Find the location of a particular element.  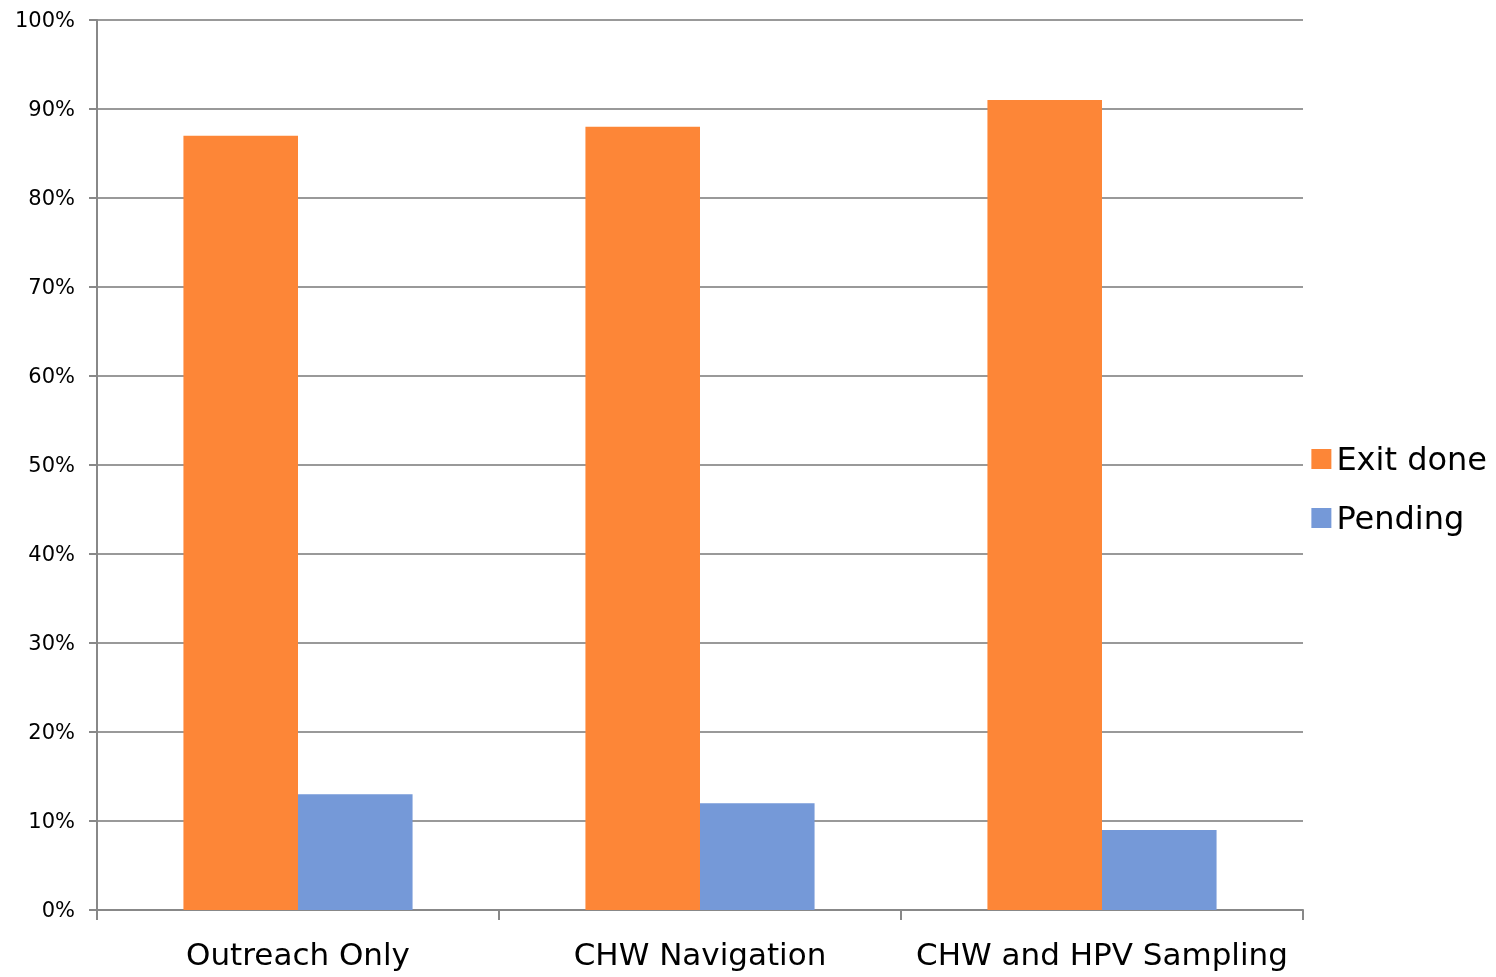

y-tick-label: 20% is located at coordinates (51, 732).